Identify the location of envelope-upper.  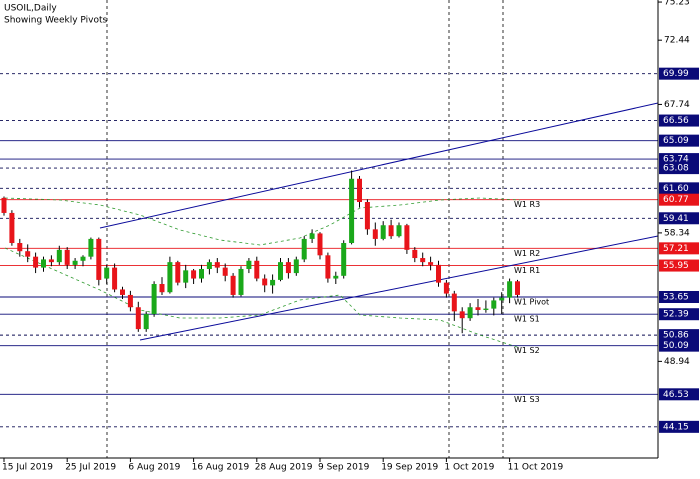
(262, 221).